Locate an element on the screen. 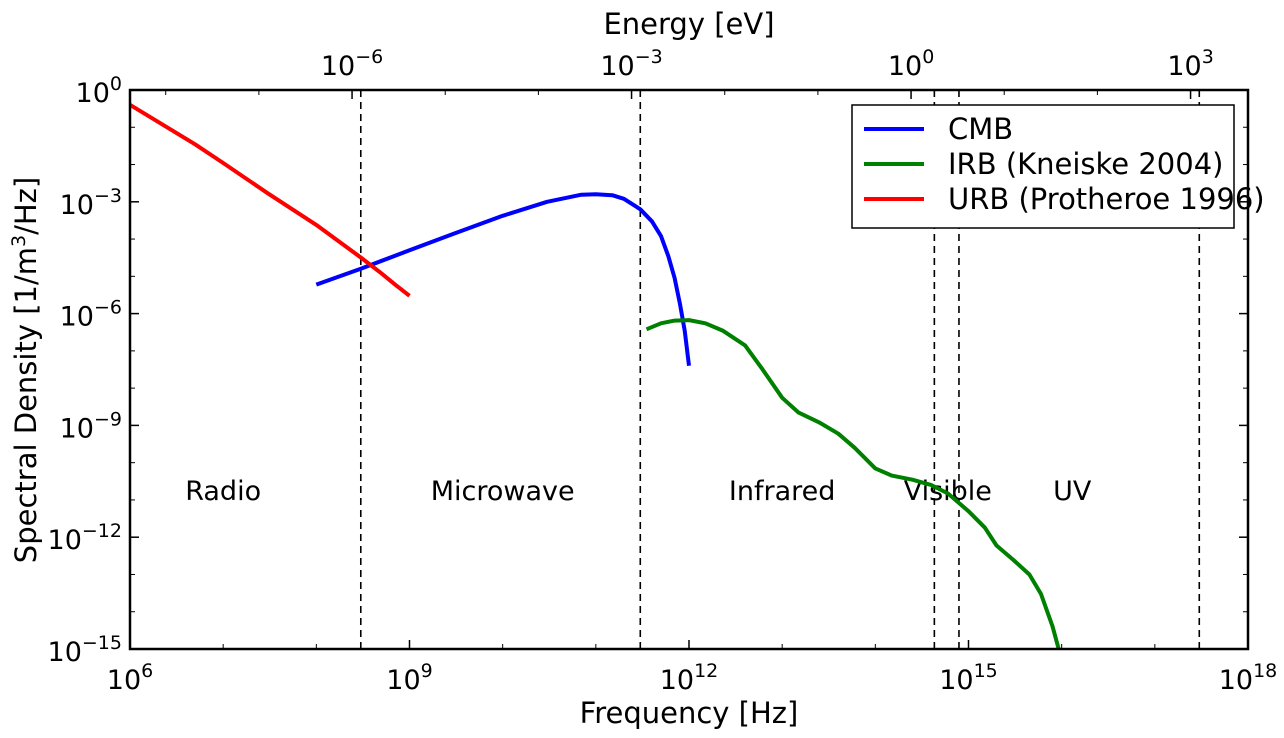 The height and width of the screenshot is (738, 1284). region-label: Microwave is located at coordinates (503, 491).